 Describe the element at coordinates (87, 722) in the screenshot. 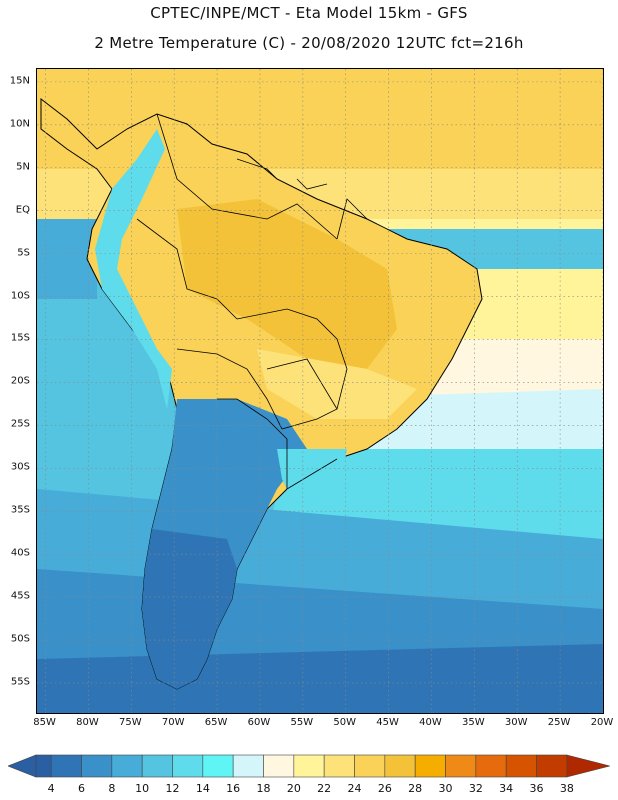

I see `lon-tick-label: 80W` at that location.